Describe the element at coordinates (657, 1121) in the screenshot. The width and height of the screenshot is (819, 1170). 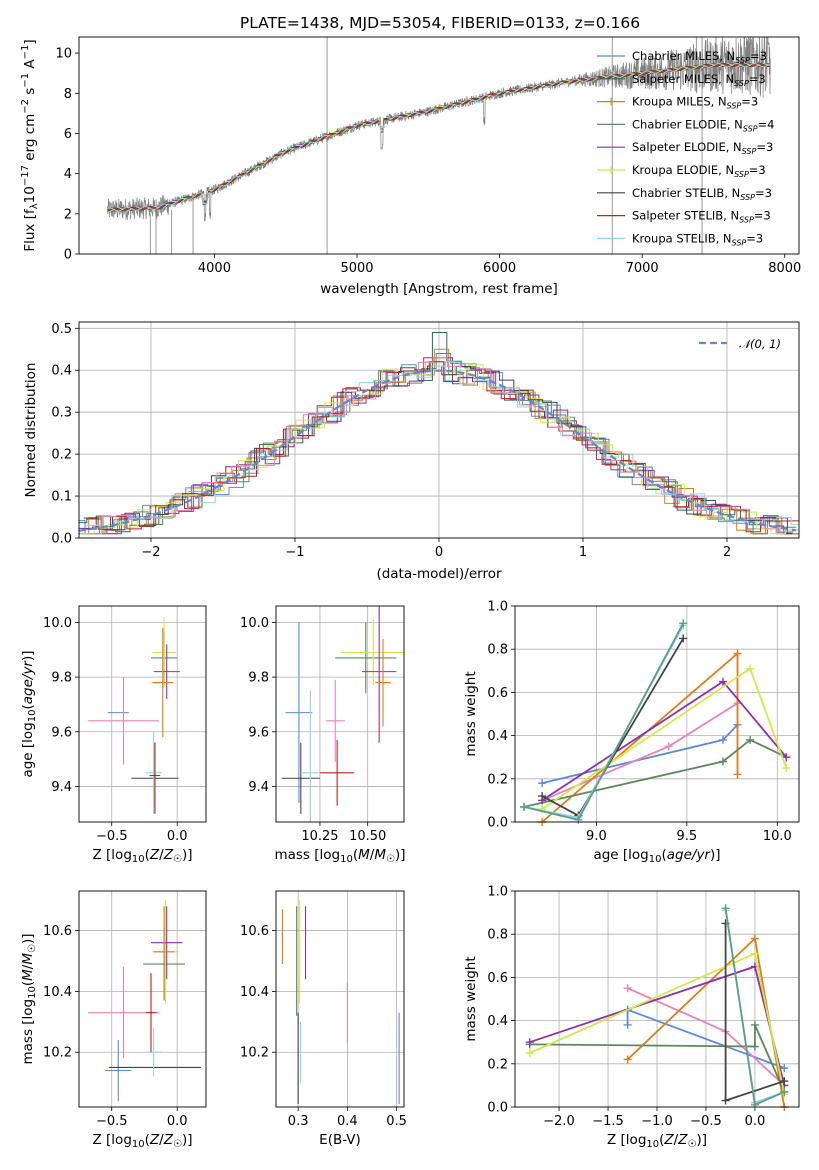
I see `x-tick-label: −1.0` at that location.